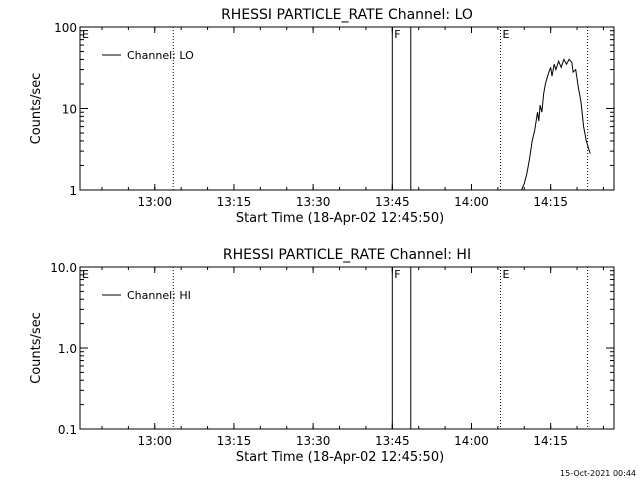  What do you see at coordinates (65, 28) in the screenshot?
I see `y-tick-label: 100` at bounding box center [65, 28].